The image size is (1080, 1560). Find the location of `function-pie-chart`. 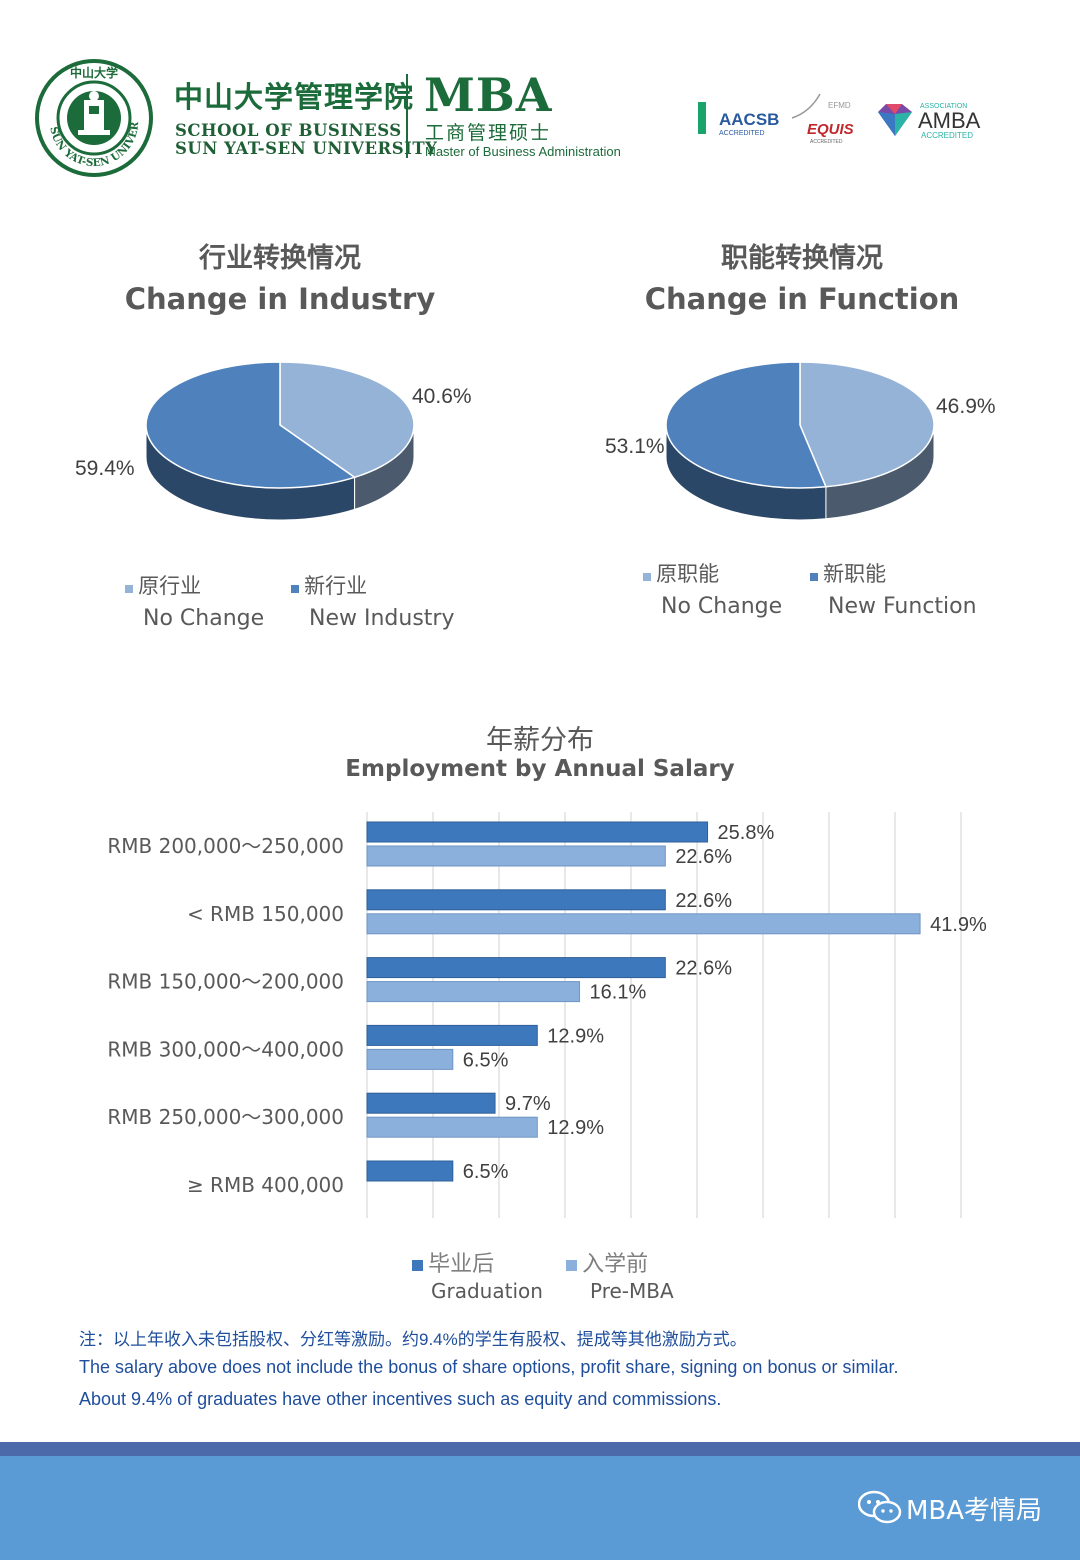

function-pie-chart is located at coordinates (800, 441).